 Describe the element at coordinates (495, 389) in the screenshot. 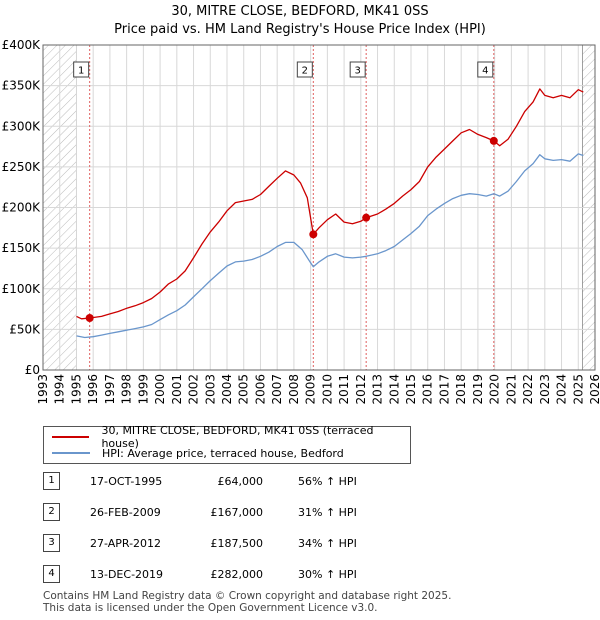

I see `x-tick-label: 2020` at that location.